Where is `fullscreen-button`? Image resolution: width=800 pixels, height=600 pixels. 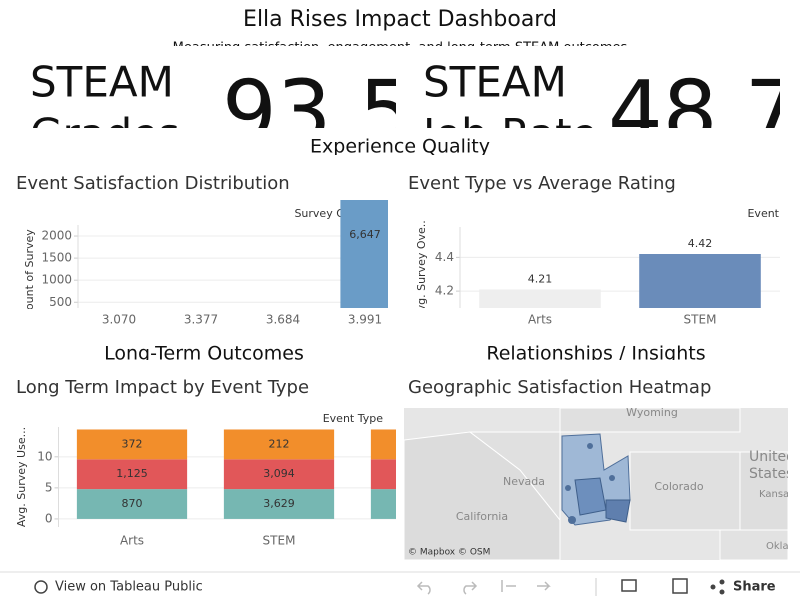 fullscreen-button is located at coordinates (680, 586).